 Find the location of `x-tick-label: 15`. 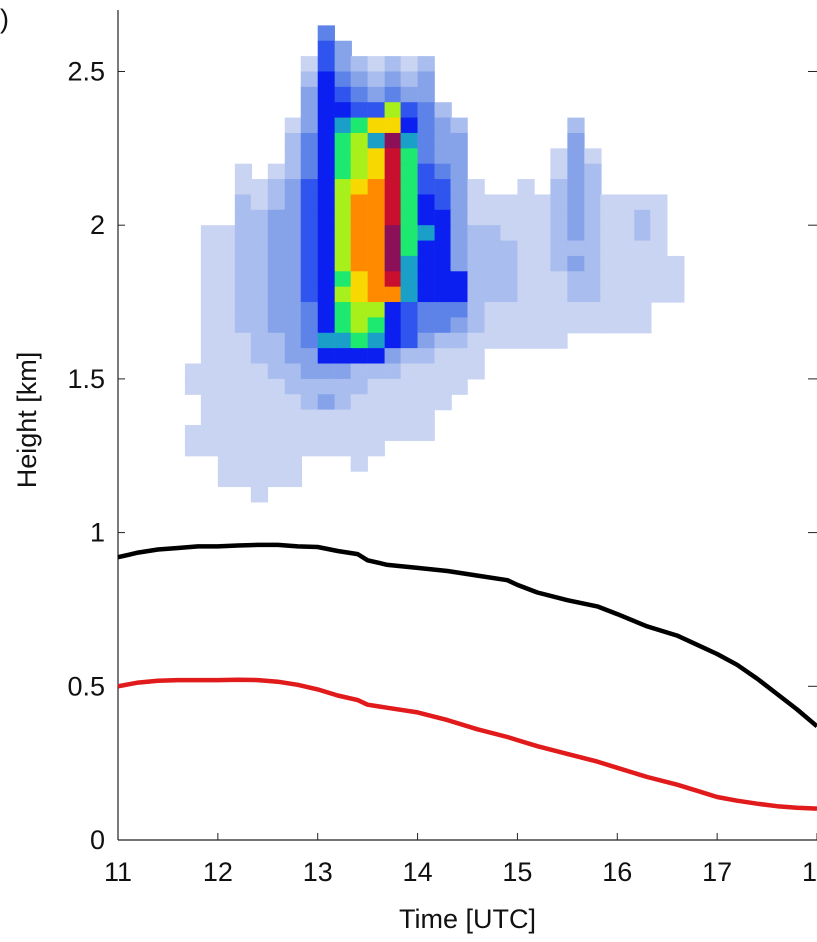

x-tick-label: 15 is located at coordinates (517, 872).